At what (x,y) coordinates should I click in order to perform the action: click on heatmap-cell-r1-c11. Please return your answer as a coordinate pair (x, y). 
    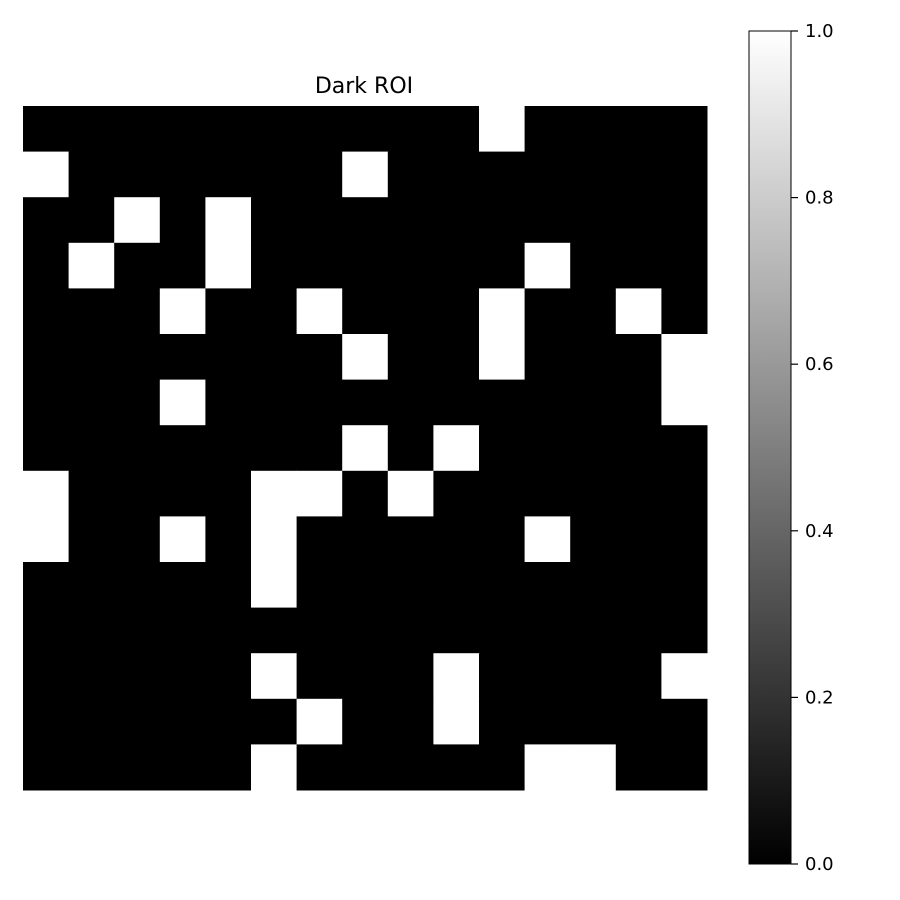
    Looking at the image, I should click on (547, 174).